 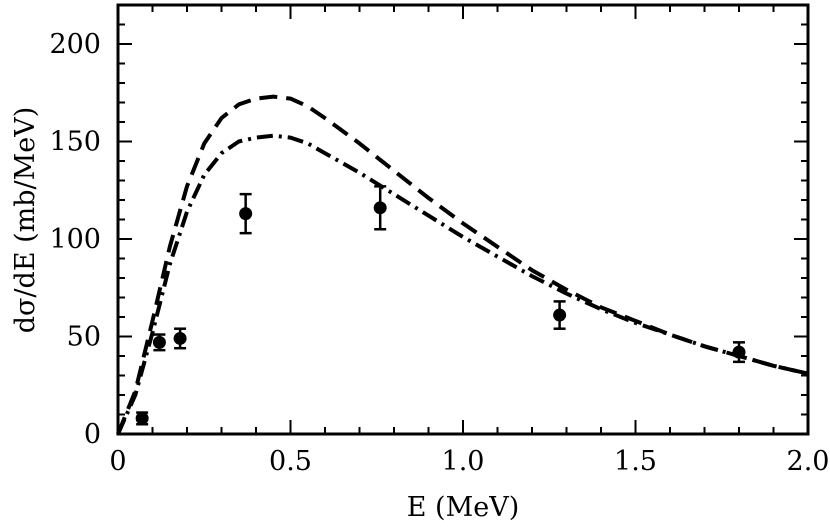 What do you see at coordinates (75, 44) in the screenshot?
I see `y-tick-label: 200` at bounding box center [75, 44].